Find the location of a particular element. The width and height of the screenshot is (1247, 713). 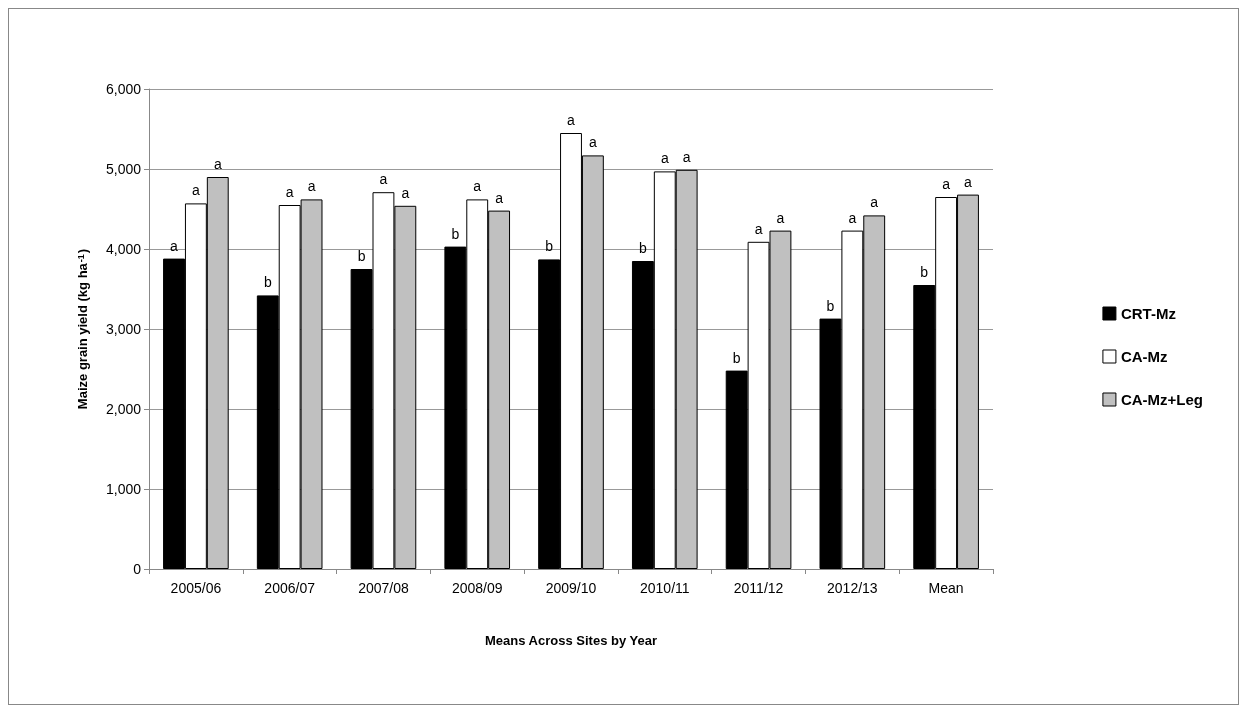

y-tick-label: 2,000 is located at coordinates (123, 409).